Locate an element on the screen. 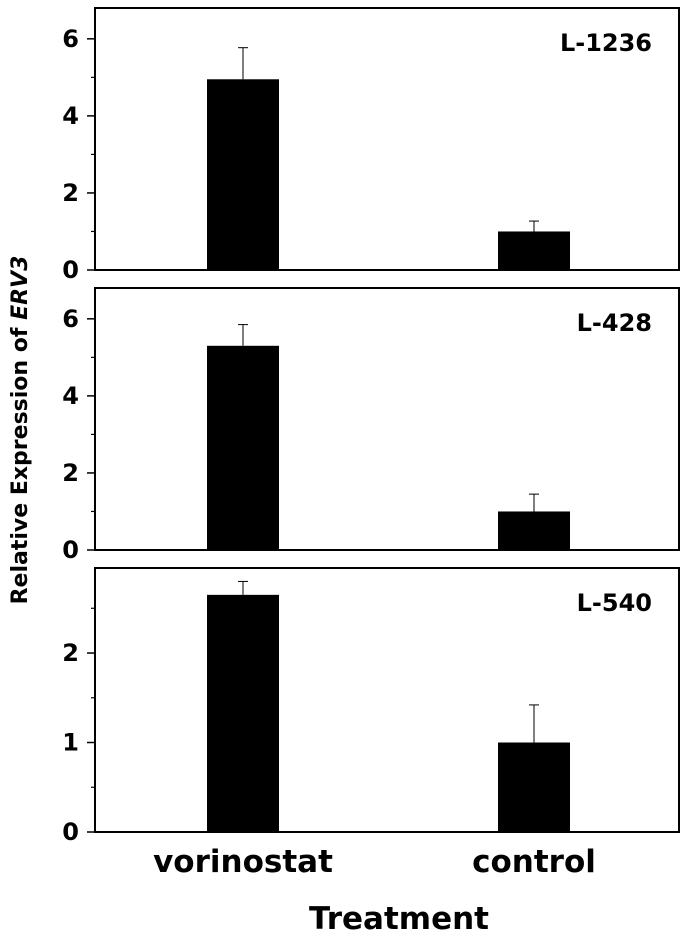  y-axis-title-gene: ERV3 is located at coordinates (20, 288).